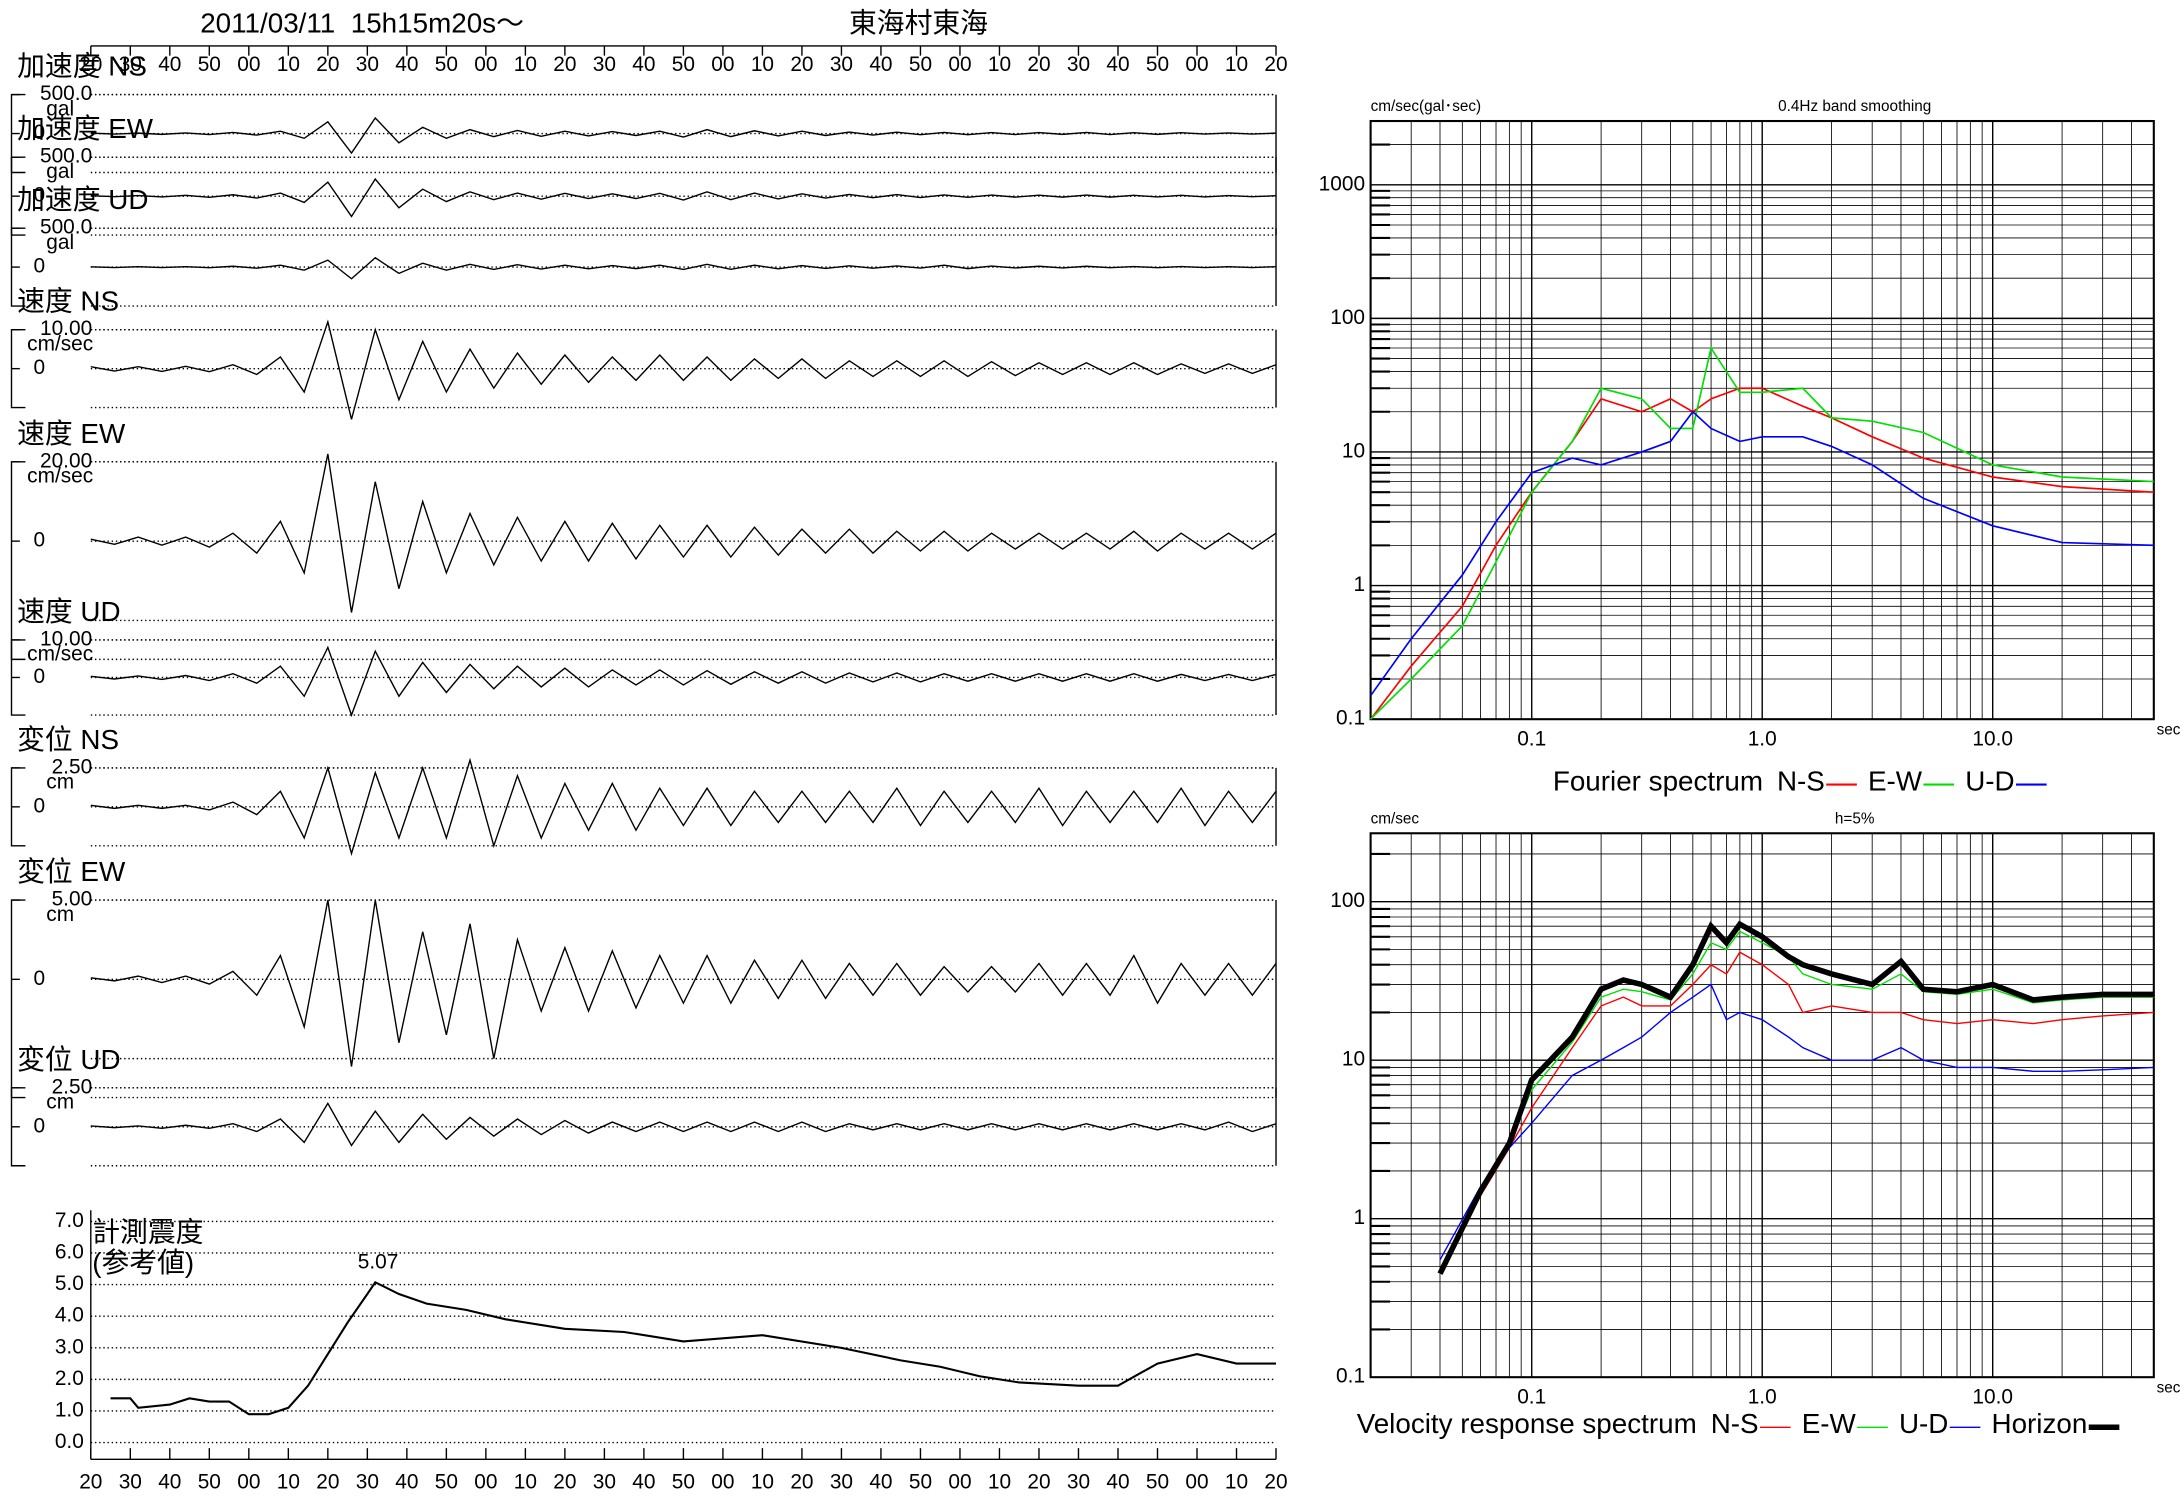 This screenshot has height=1501, width=2182. Describe the element at coordinates (72, 1086) in the screenshot. I see `y-tick-label: 2.50` at that location.